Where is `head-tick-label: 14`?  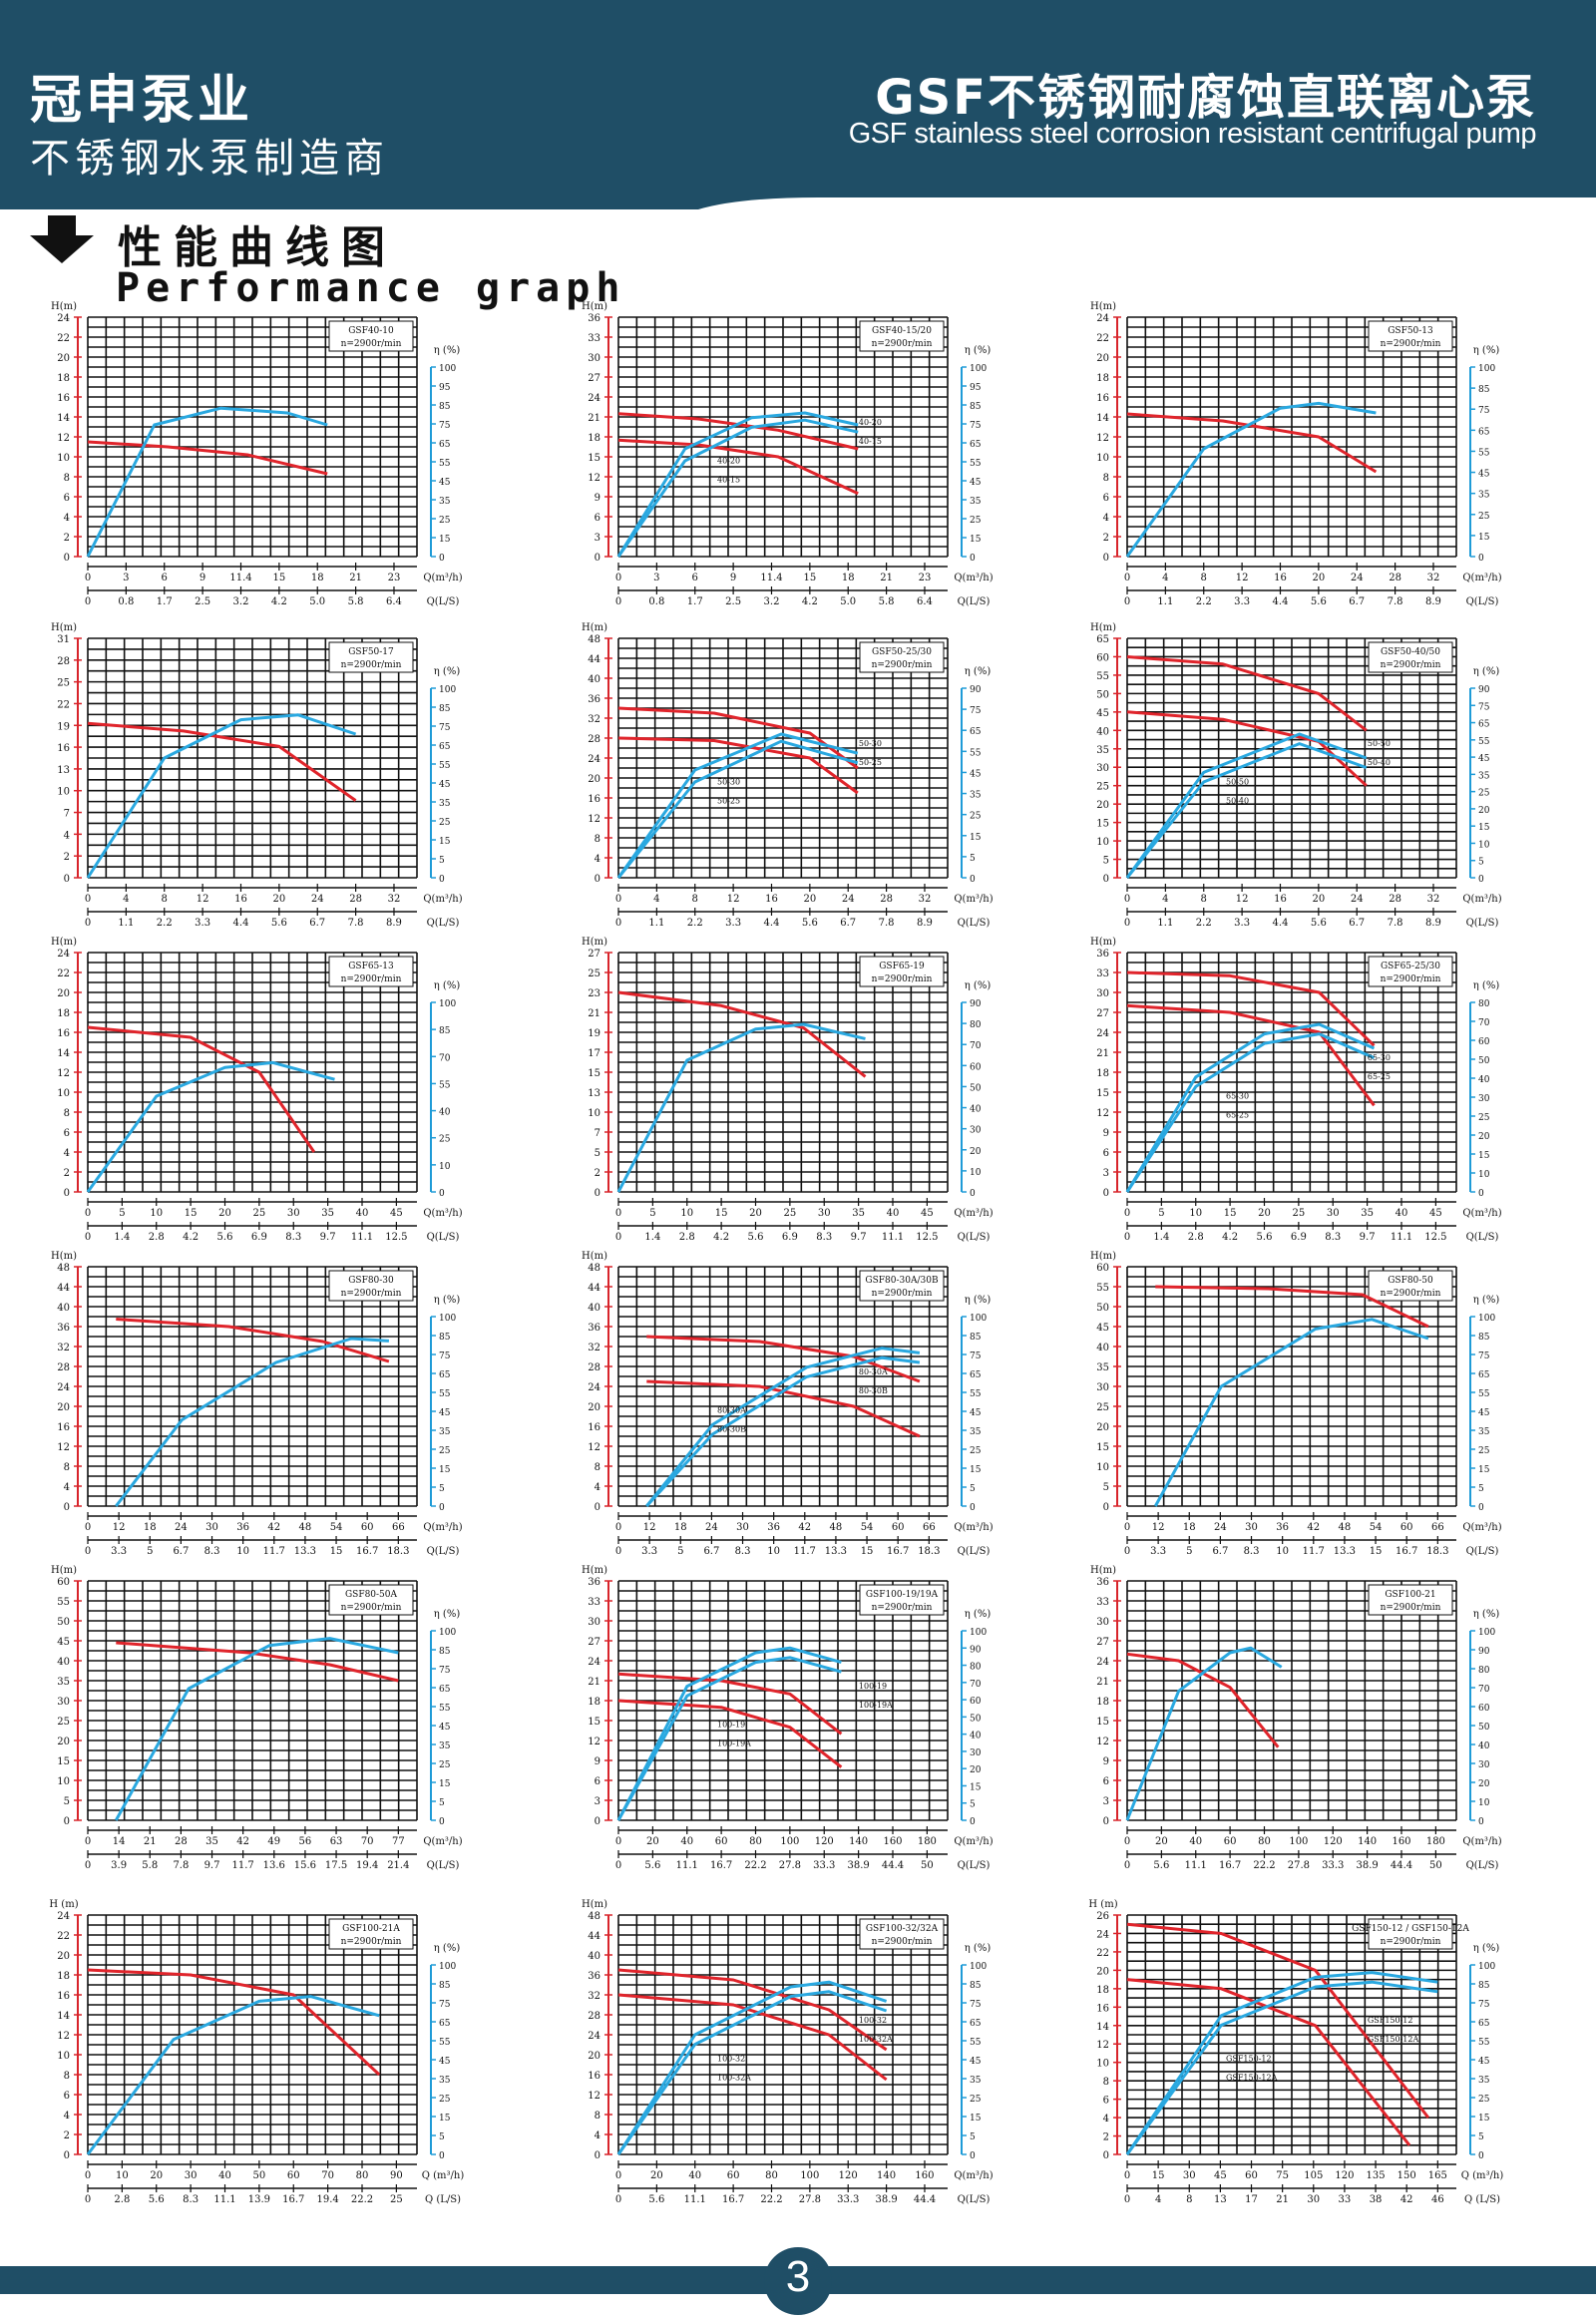
head-tick-label: 14 is located at coordinates (1102, 2027).